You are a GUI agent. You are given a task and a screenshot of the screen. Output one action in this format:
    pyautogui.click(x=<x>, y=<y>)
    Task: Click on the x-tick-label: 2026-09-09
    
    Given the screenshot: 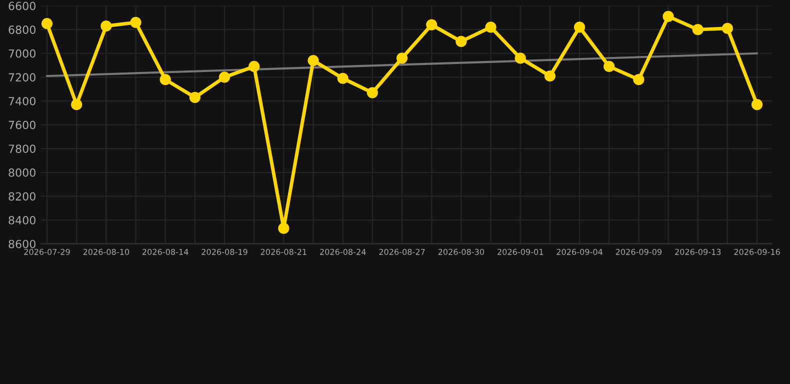 What is the action you would take?
    pyautogui.click(x=639, y=251)
    